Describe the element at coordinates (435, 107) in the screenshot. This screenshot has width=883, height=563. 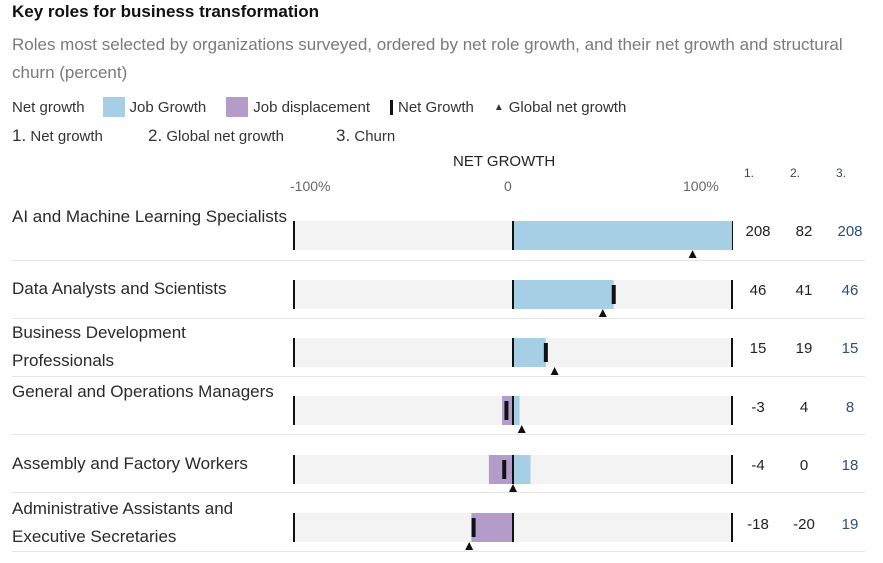
I see `legend-net-growth: Net Growth` at that location.